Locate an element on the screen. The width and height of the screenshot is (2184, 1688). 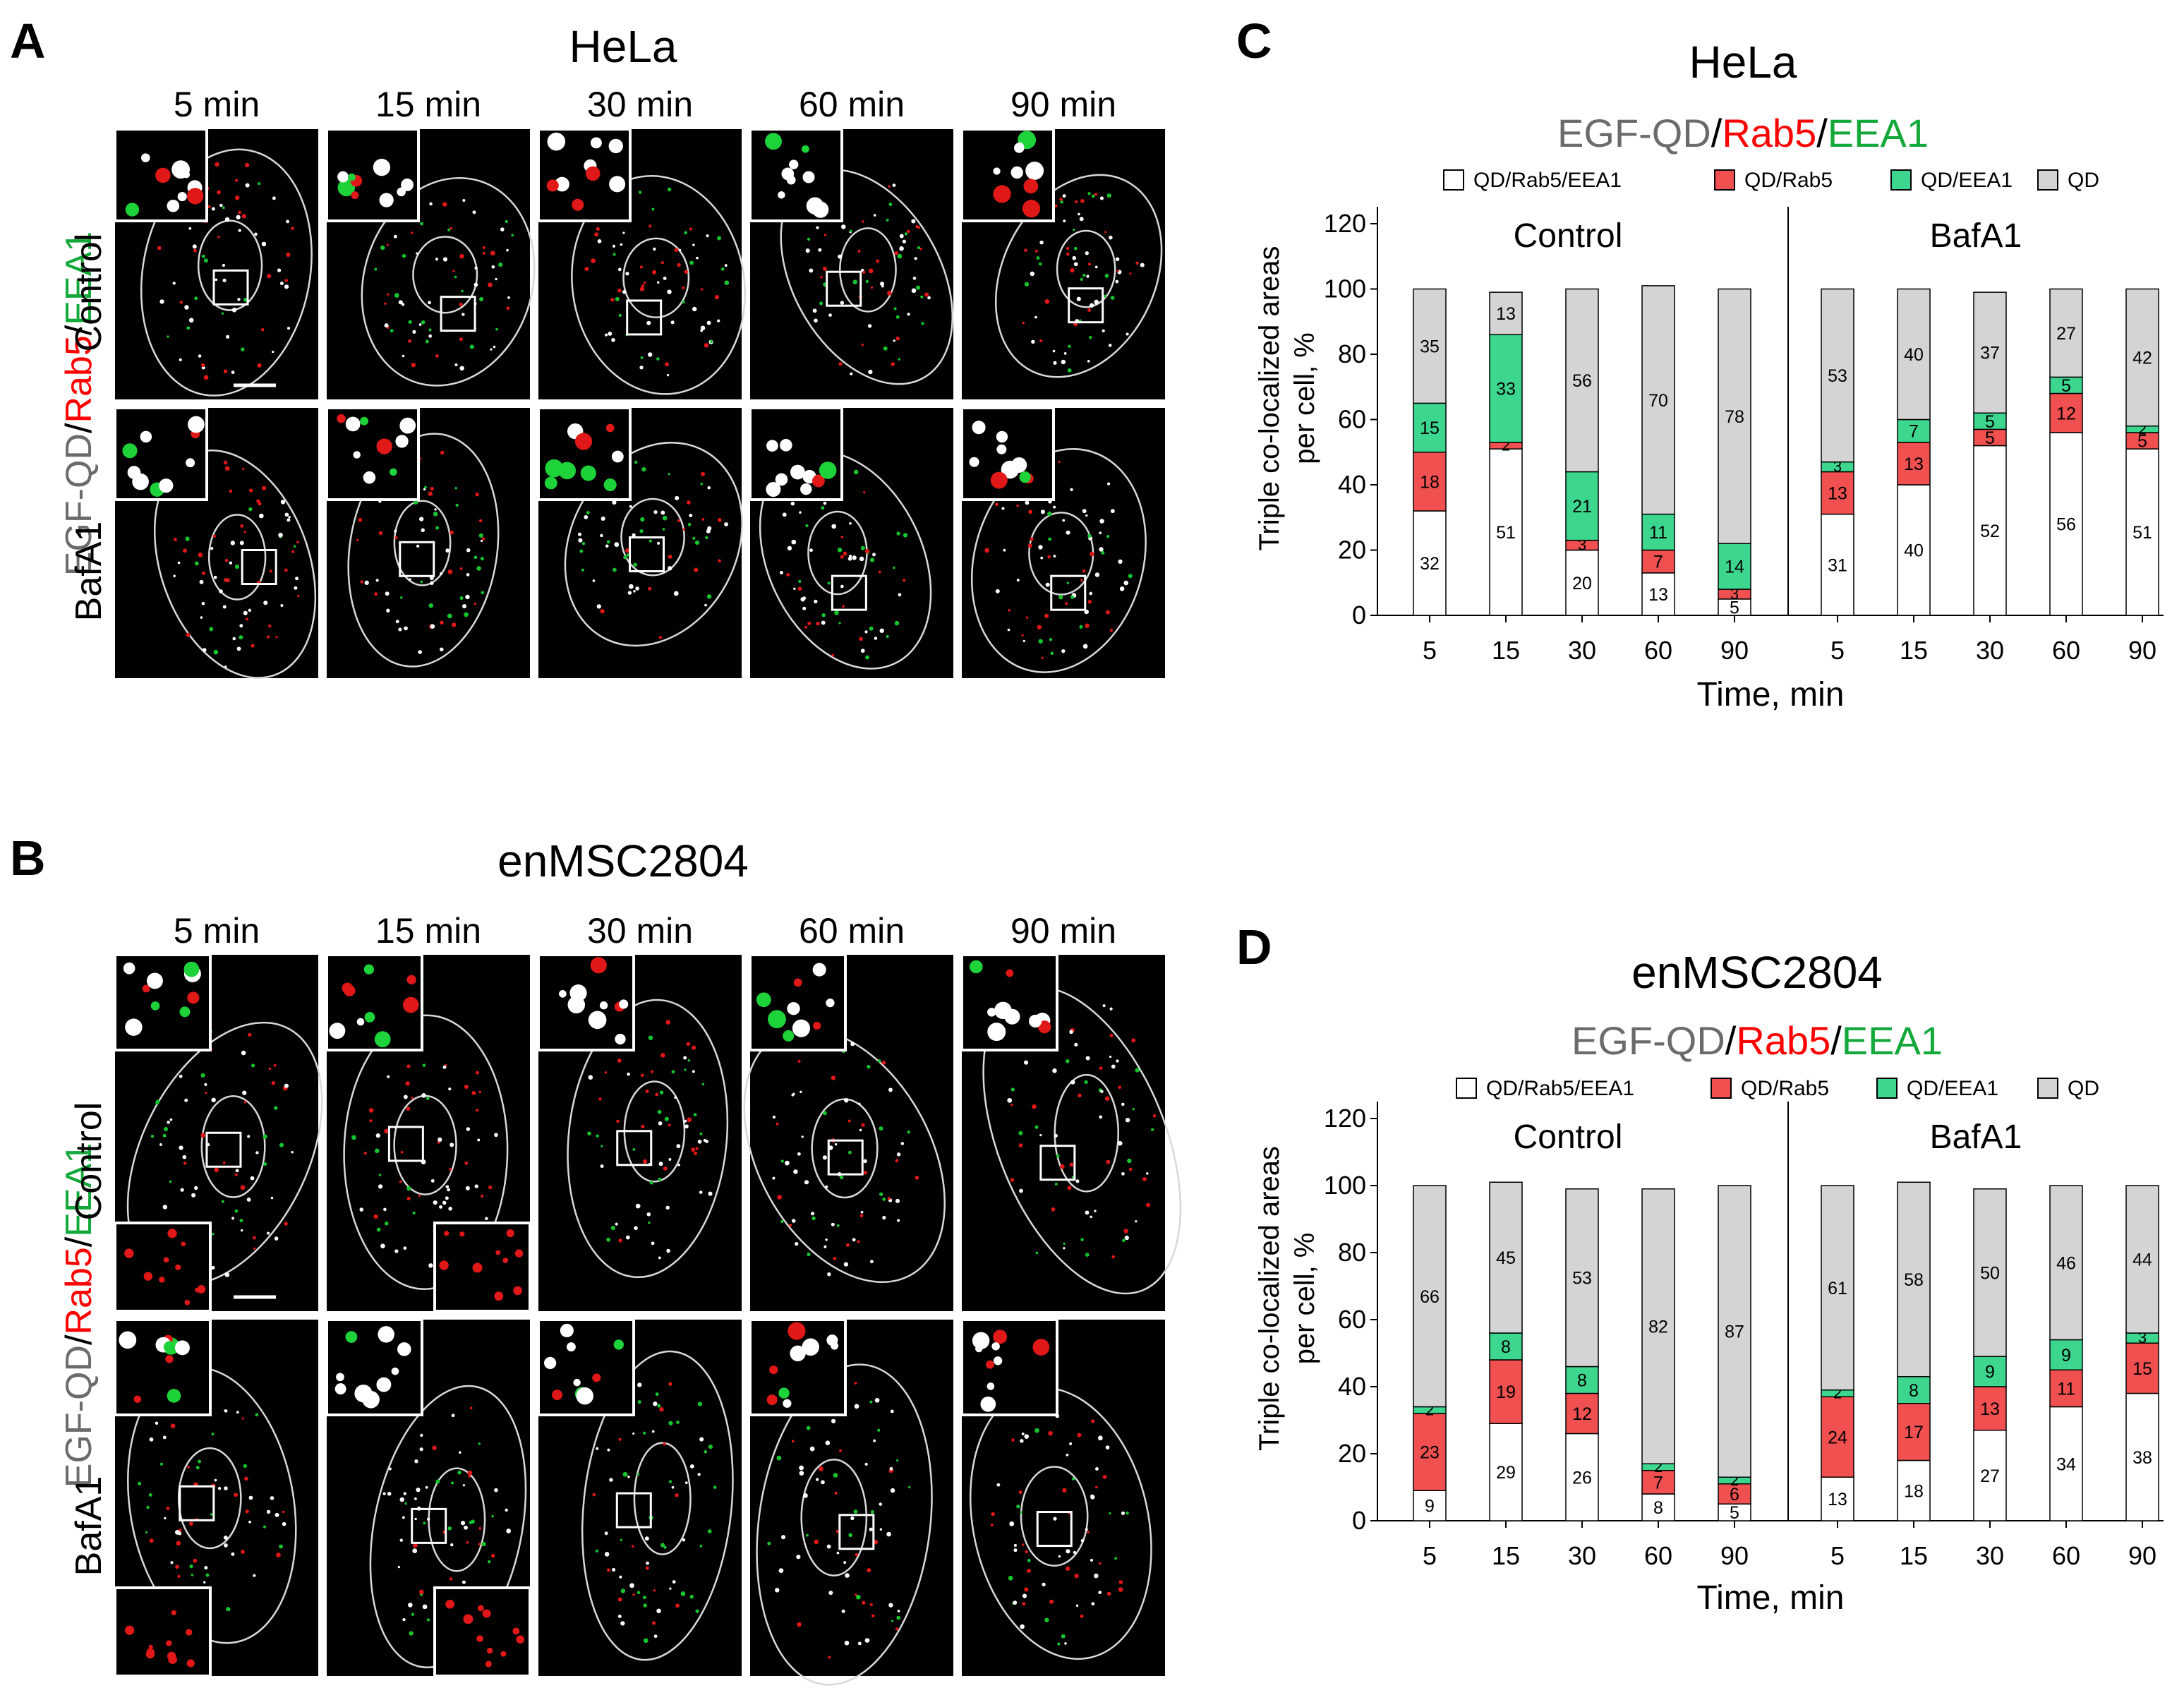
stain-label-eea1: EEA1 is located at coordinates (79, 278).